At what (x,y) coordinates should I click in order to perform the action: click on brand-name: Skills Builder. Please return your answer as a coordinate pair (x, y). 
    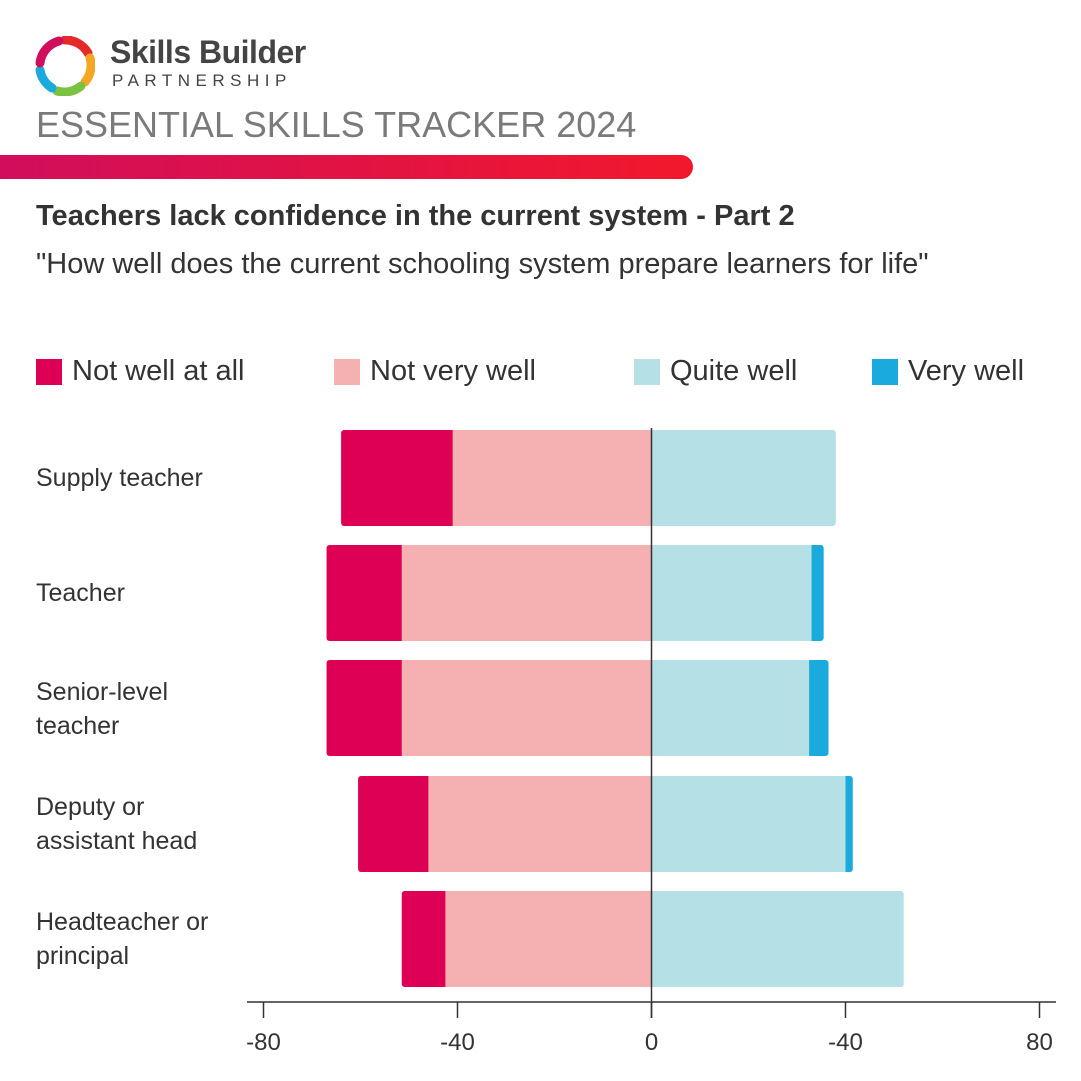
    Looking at the image, I should click on (208, 52).